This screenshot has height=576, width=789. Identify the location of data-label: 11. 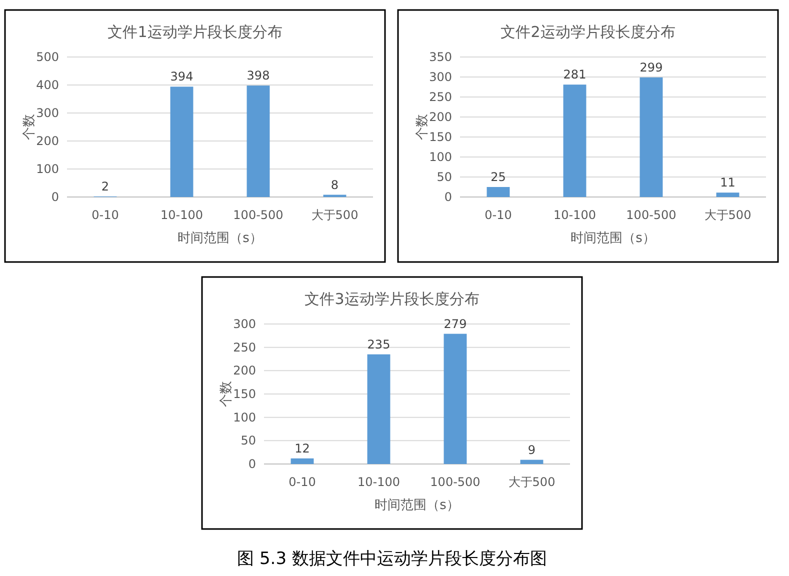
(728, 183).